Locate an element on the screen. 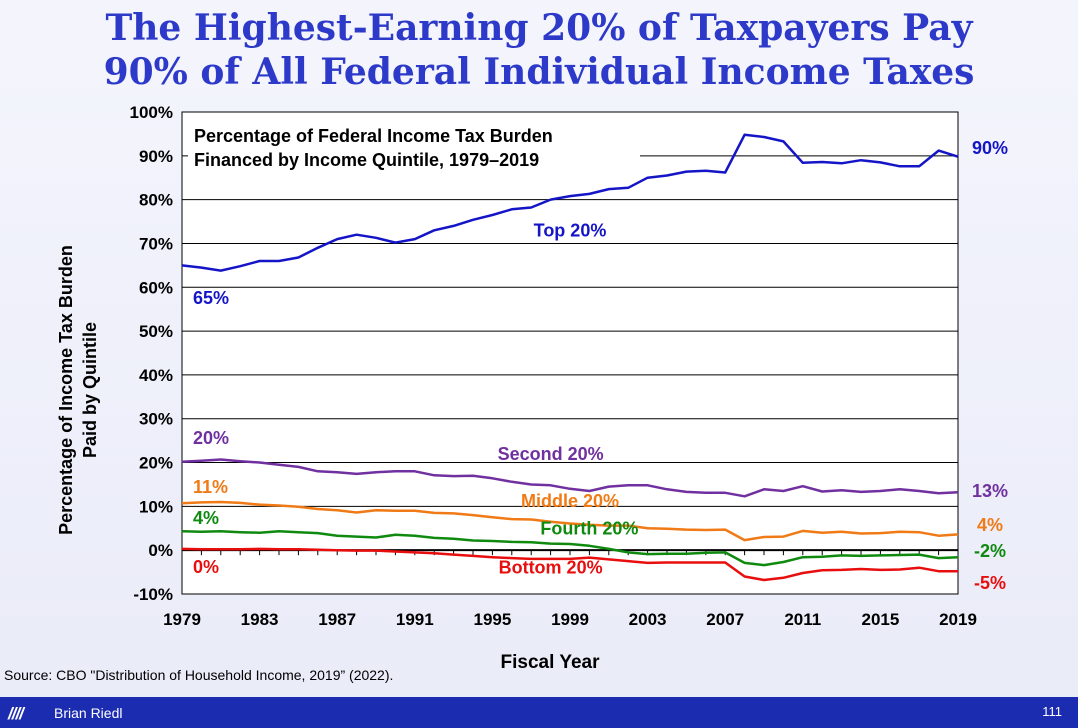 Image resolution: width=1078 pixels, height=728 pixels. page-number: 111 is located at coordinates (1052, 711).